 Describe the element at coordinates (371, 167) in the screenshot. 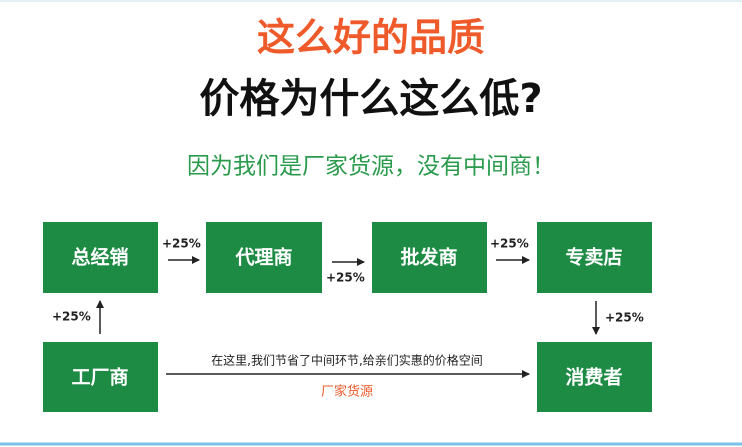

I see `subtitle: 因为我们是厂家货源，没有中间商！` at that location.